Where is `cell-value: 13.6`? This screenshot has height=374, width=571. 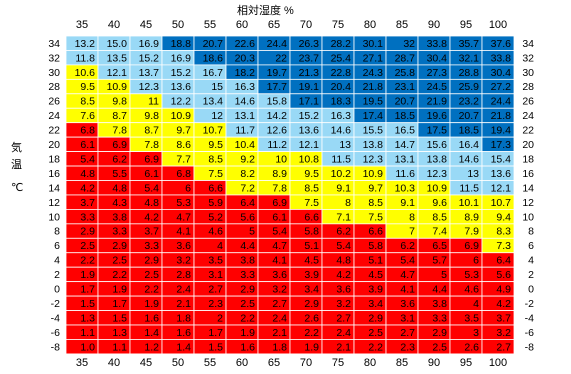
cell-value: 13.6 is located at coordinates (181, 87).